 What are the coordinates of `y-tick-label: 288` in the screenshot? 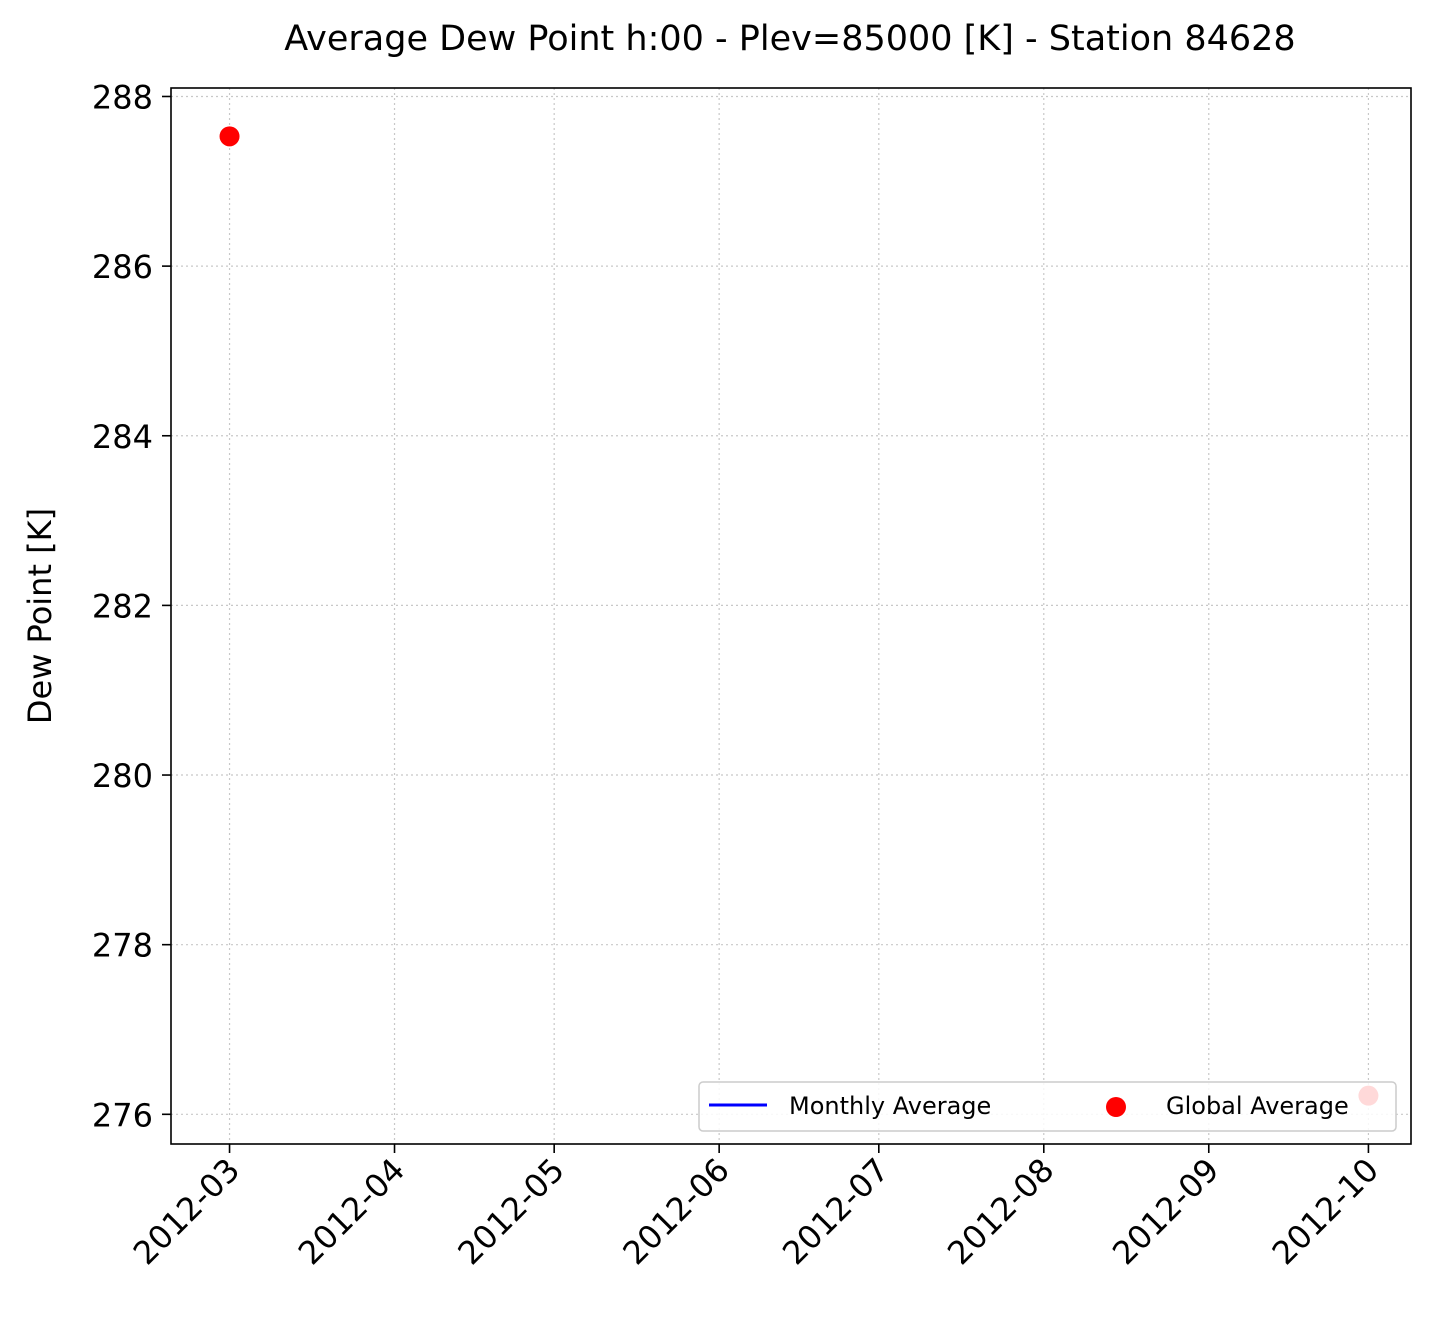 It's located at (122, 97).